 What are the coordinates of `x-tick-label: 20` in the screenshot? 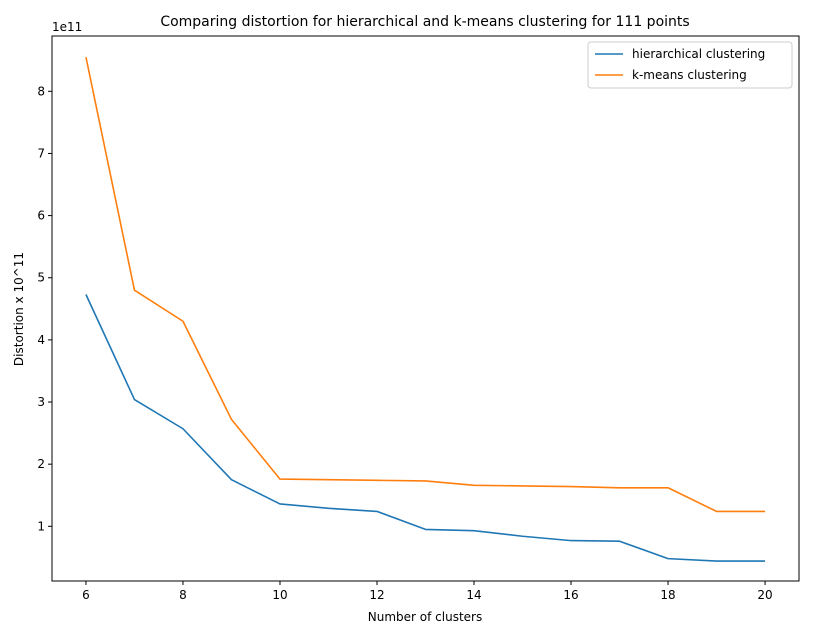 It's located at (764, 595).